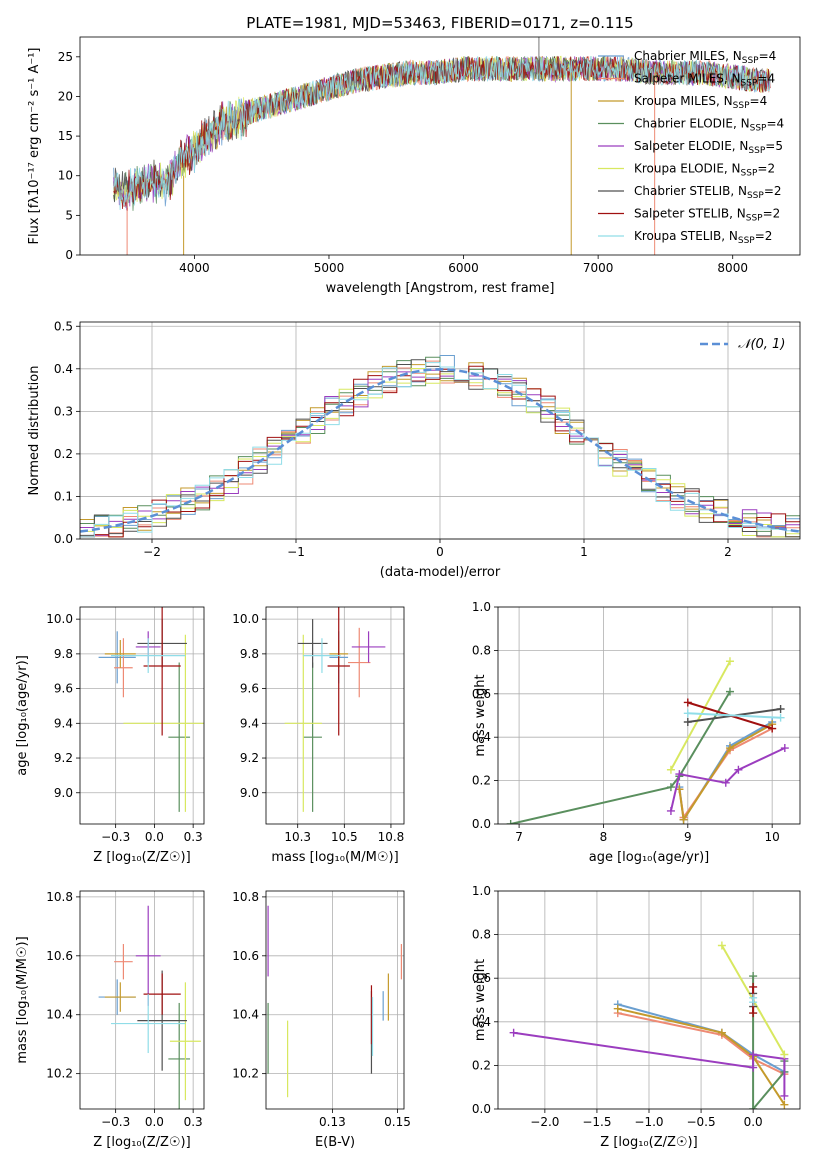 The height and width of the screenshot is (1174, 819). What do you see at coordinates (63, 654) in the screenshot?
I see `y-tick-label: 9.8` at bounding box center [63, 654].